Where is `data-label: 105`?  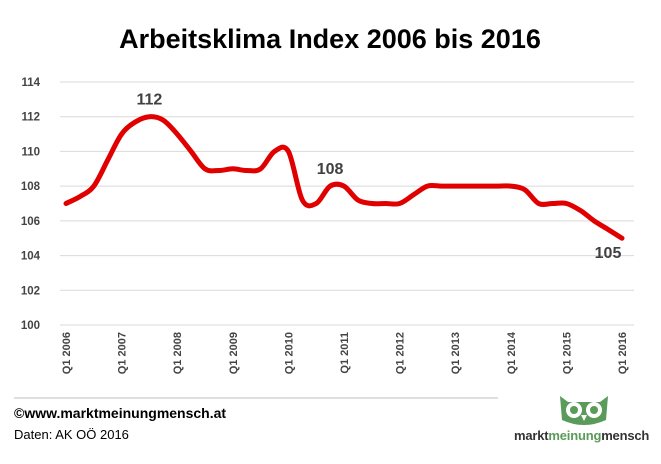
data-label: 105 is located at coordinates (608, 253).